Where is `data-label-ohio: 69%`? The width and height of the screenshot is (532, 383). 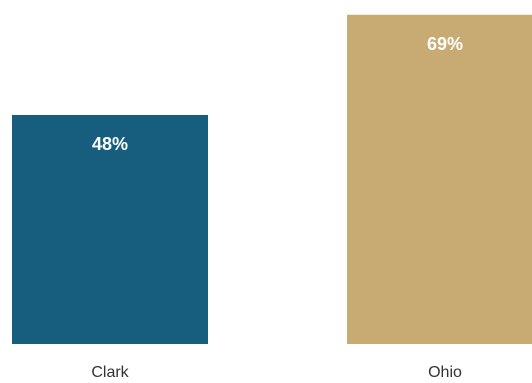
data-label-ohio: 69% is located at coordinates (445, 44).